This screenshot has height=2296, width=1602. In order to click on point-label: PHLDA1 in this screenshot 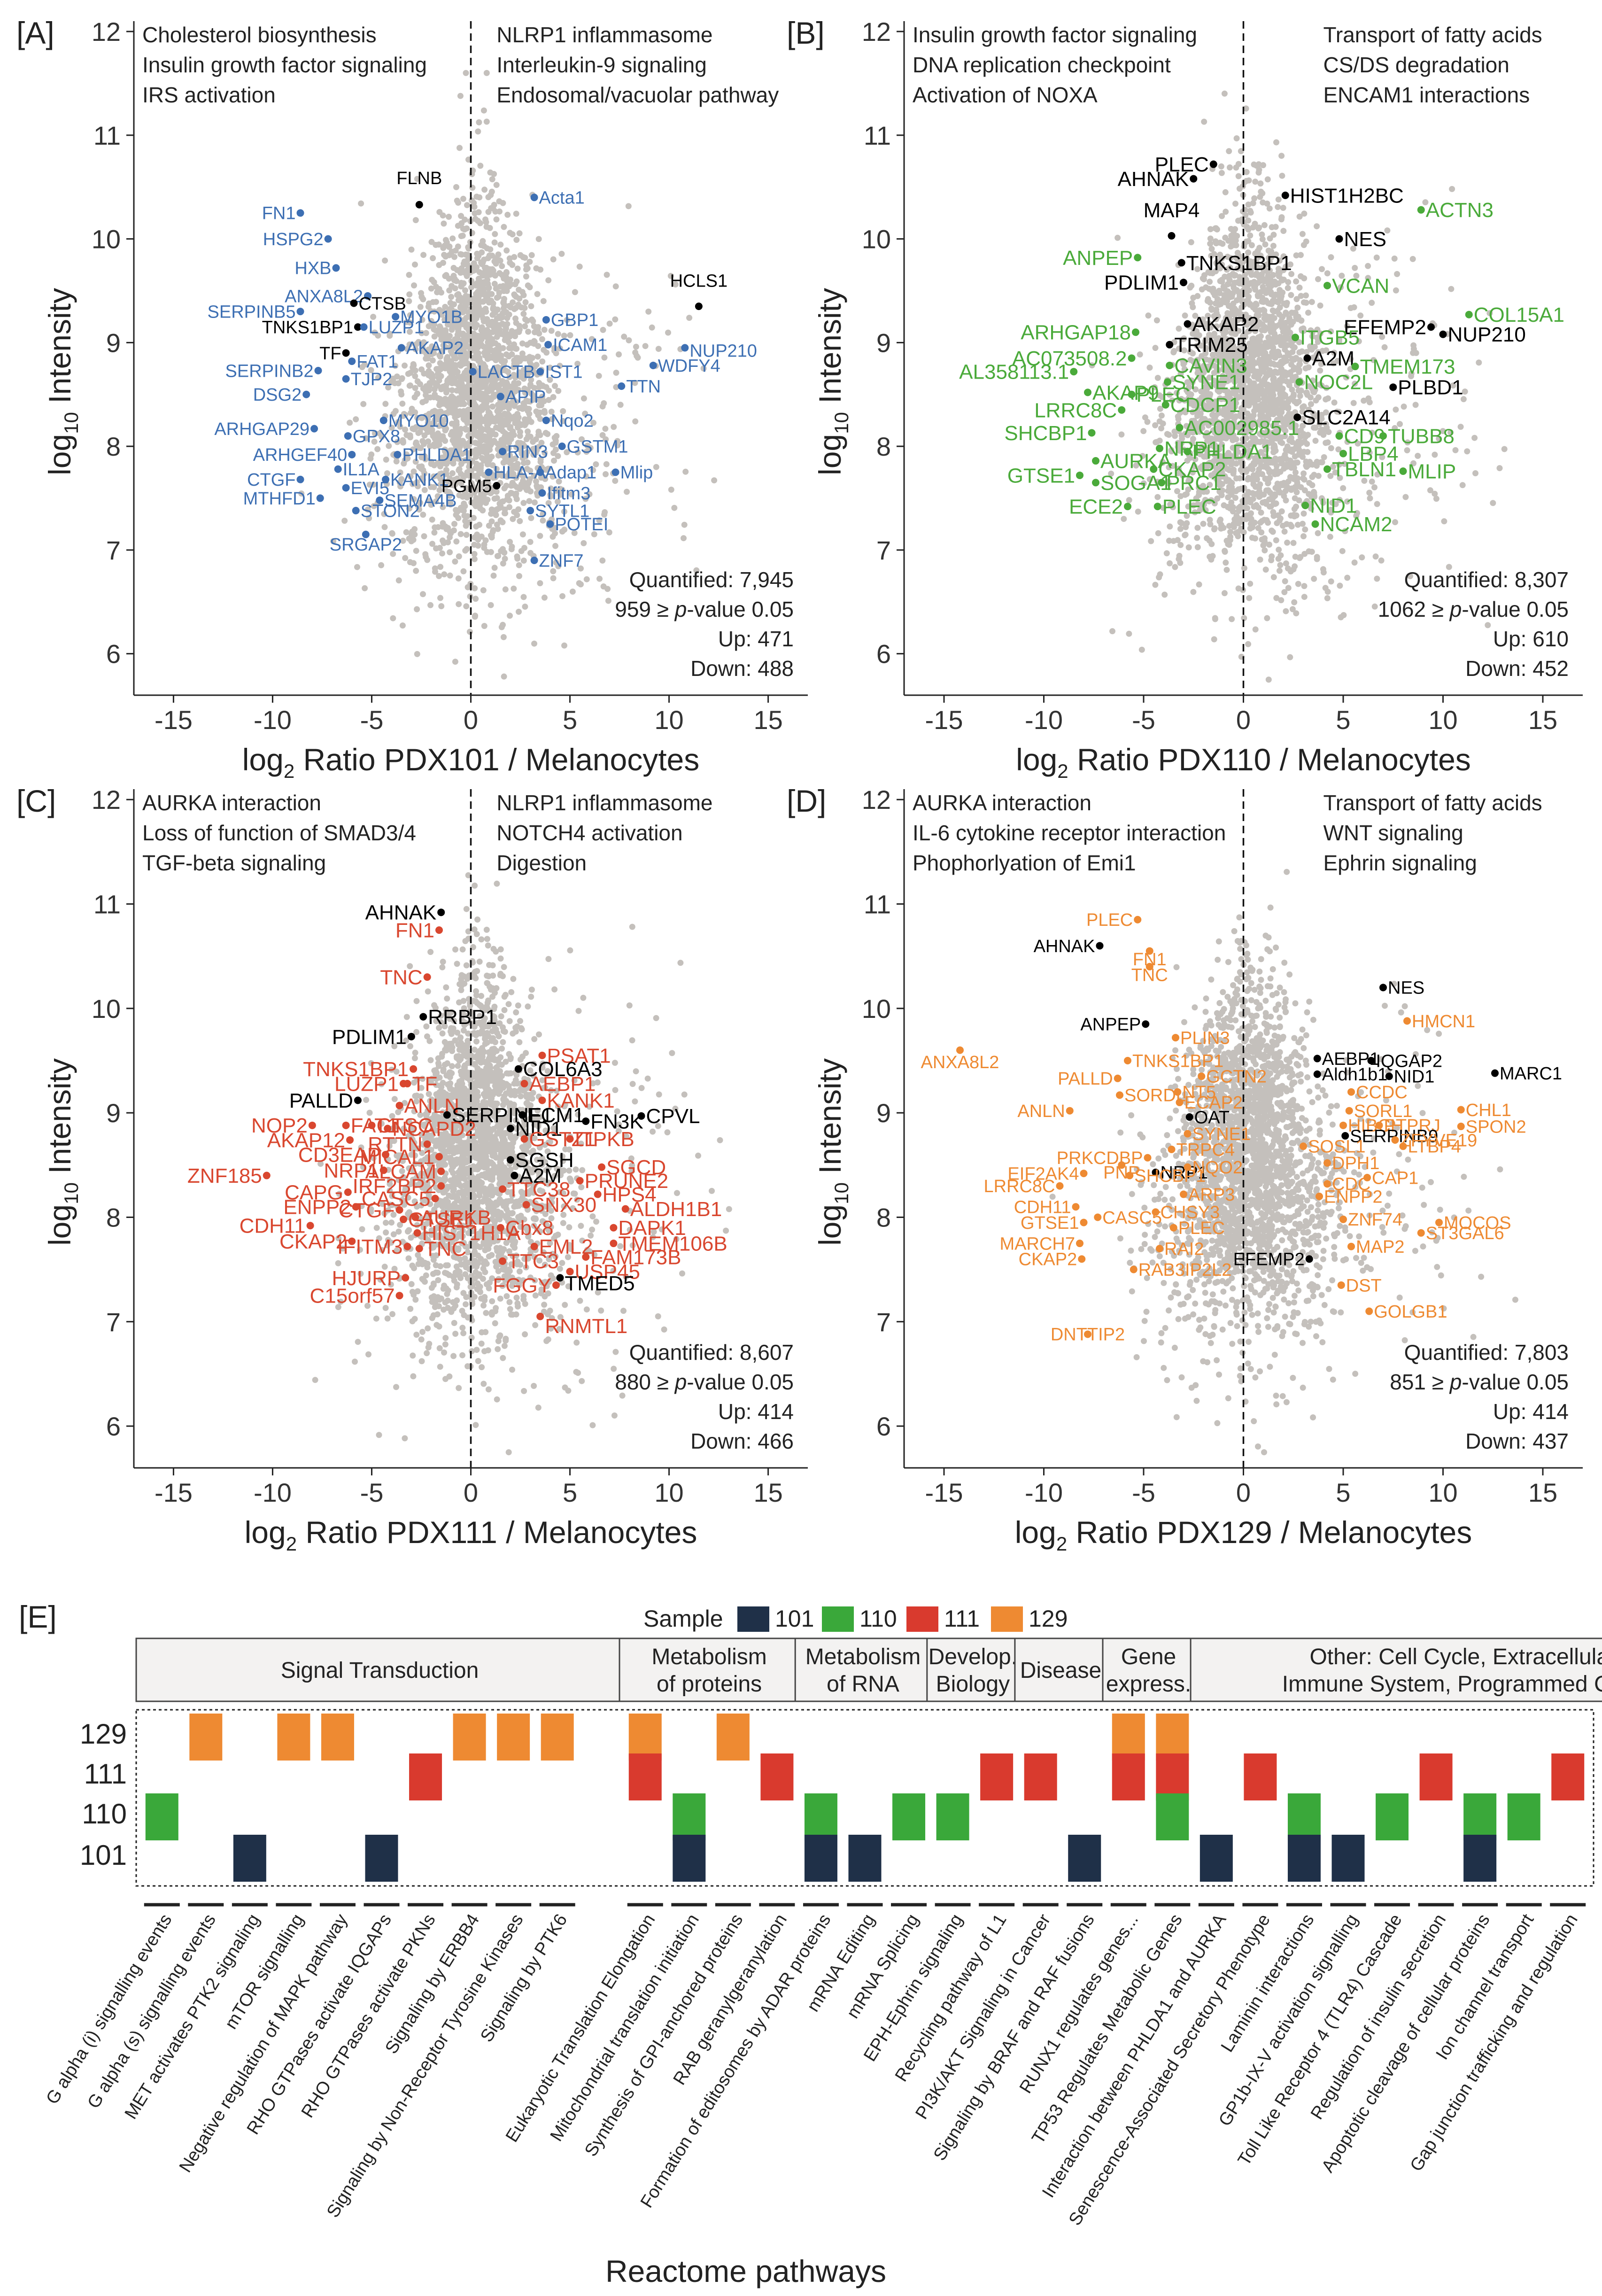, I will do `click(437, 455)`.